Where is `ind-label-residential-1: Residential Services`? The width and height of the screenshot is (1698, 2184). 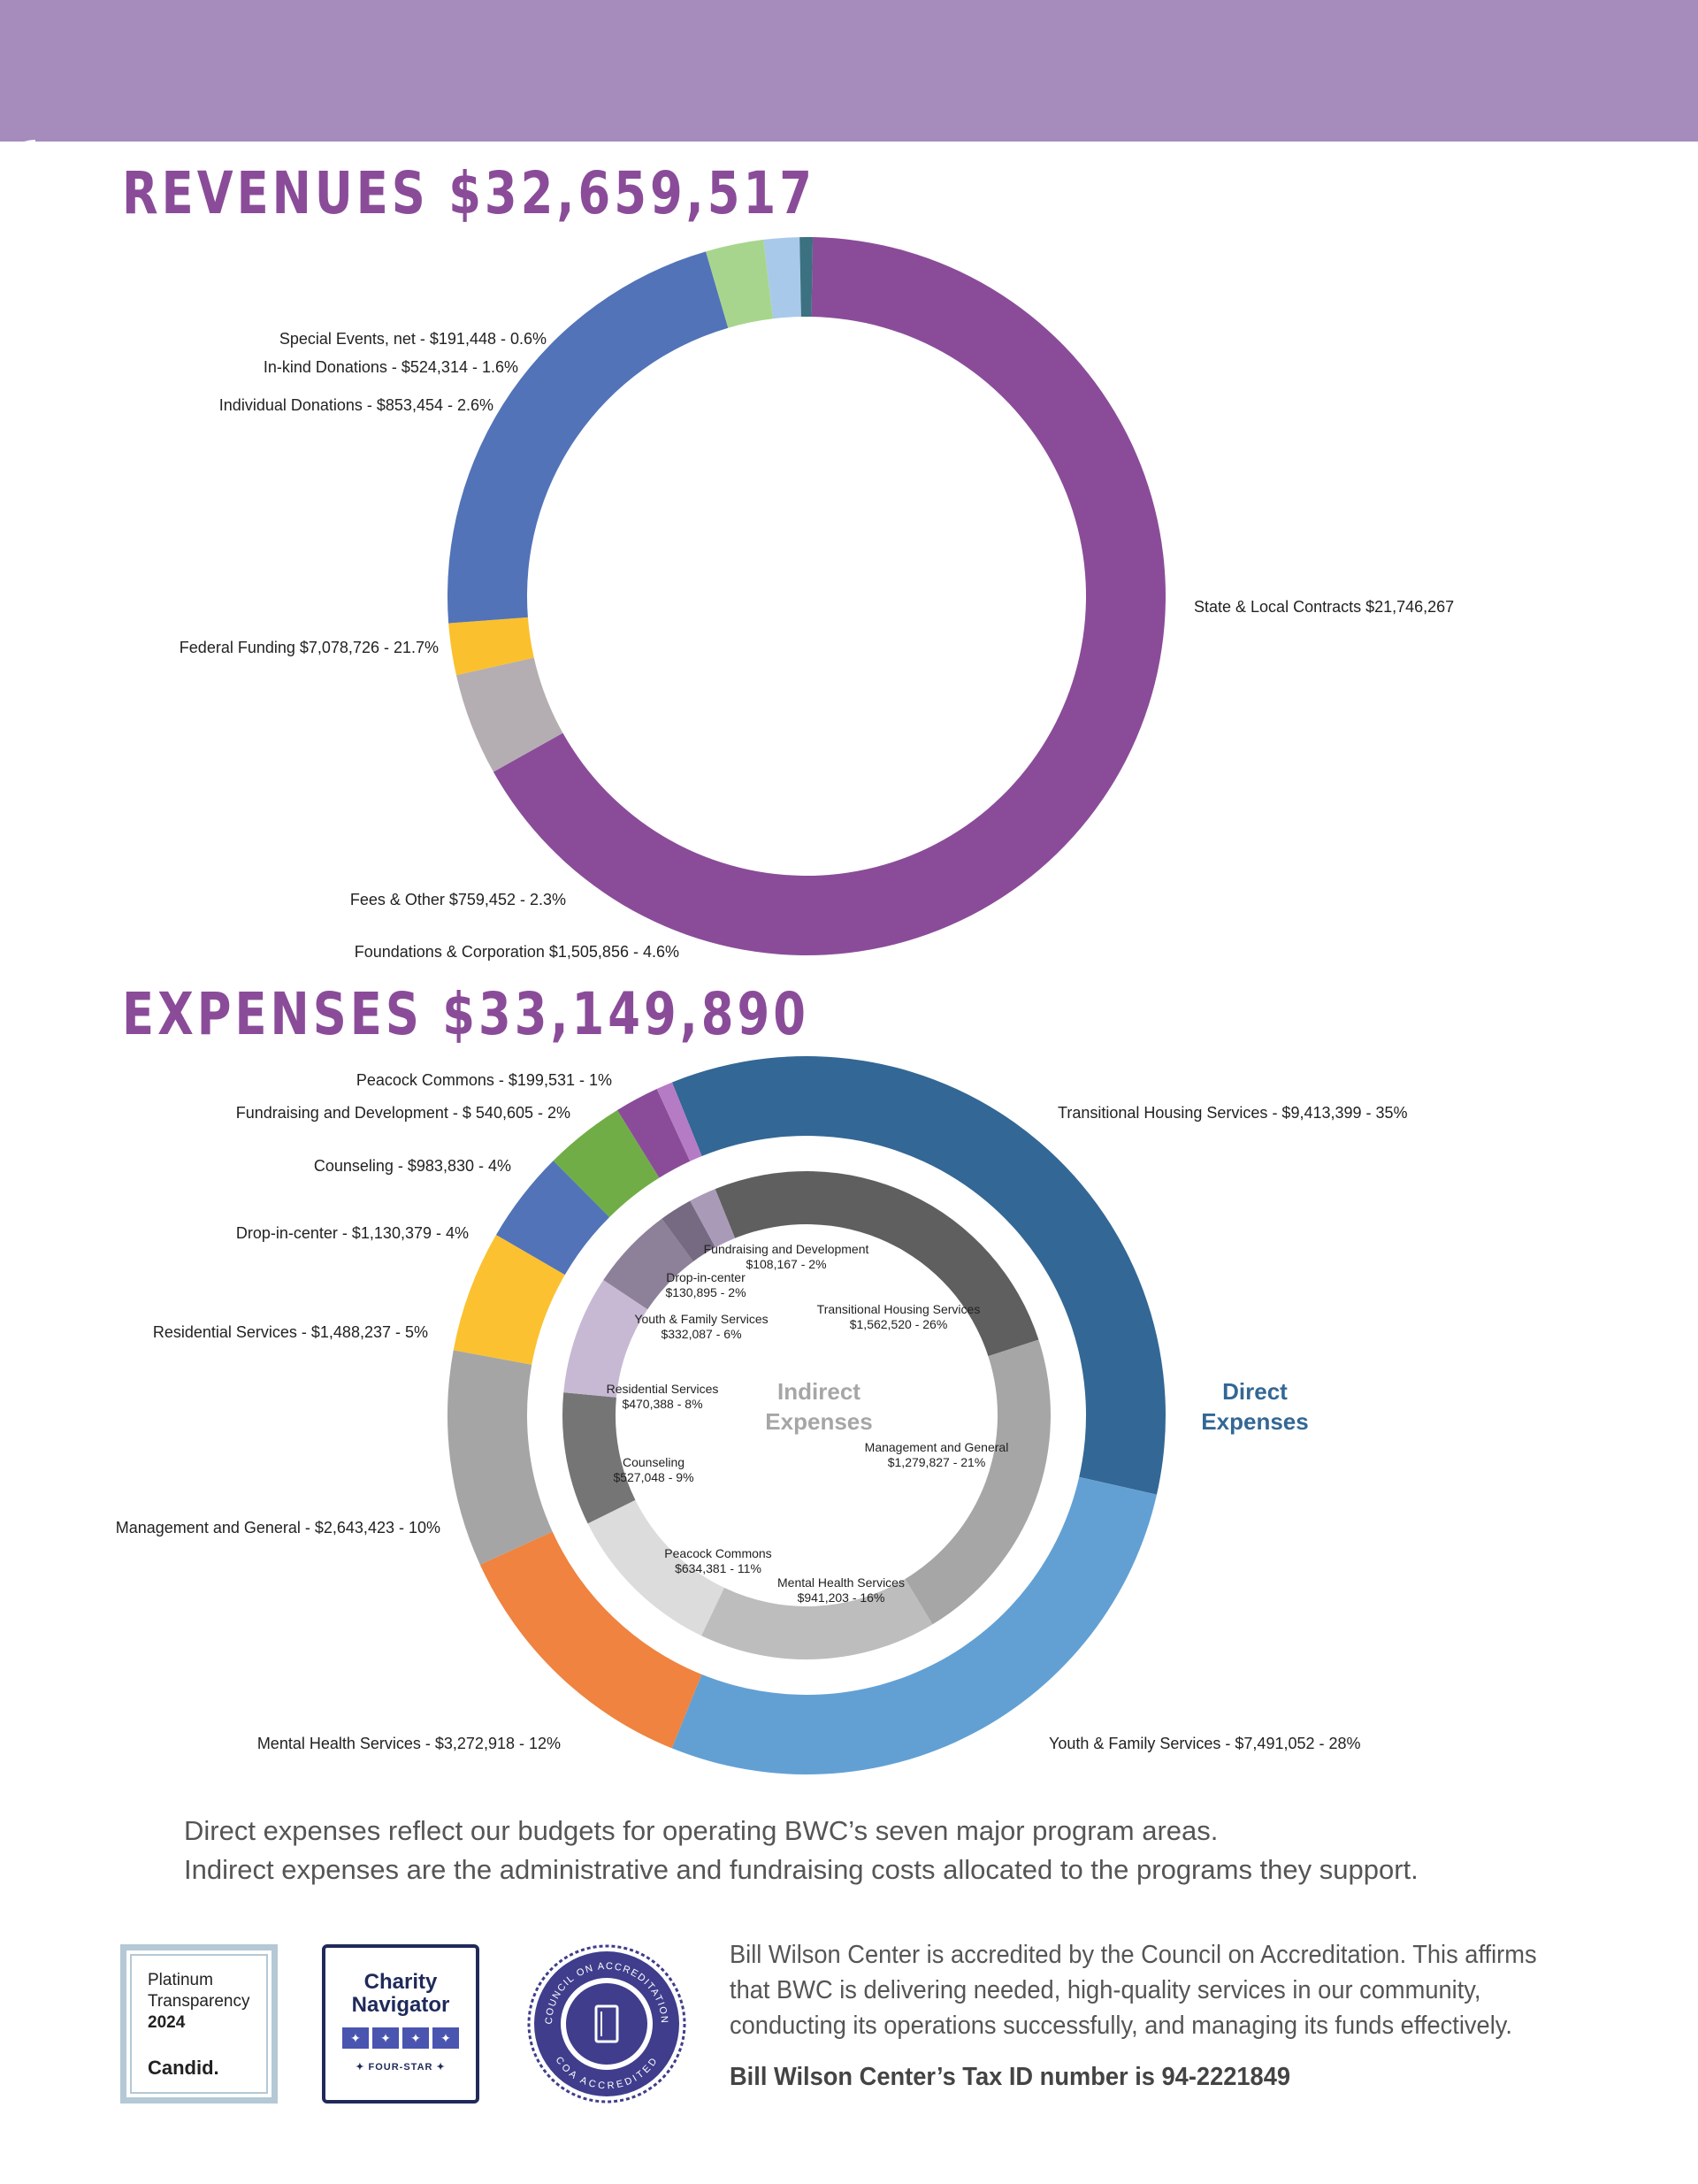 ind-label-residential-1: Residential Services is located at coordinates (663, 1389).